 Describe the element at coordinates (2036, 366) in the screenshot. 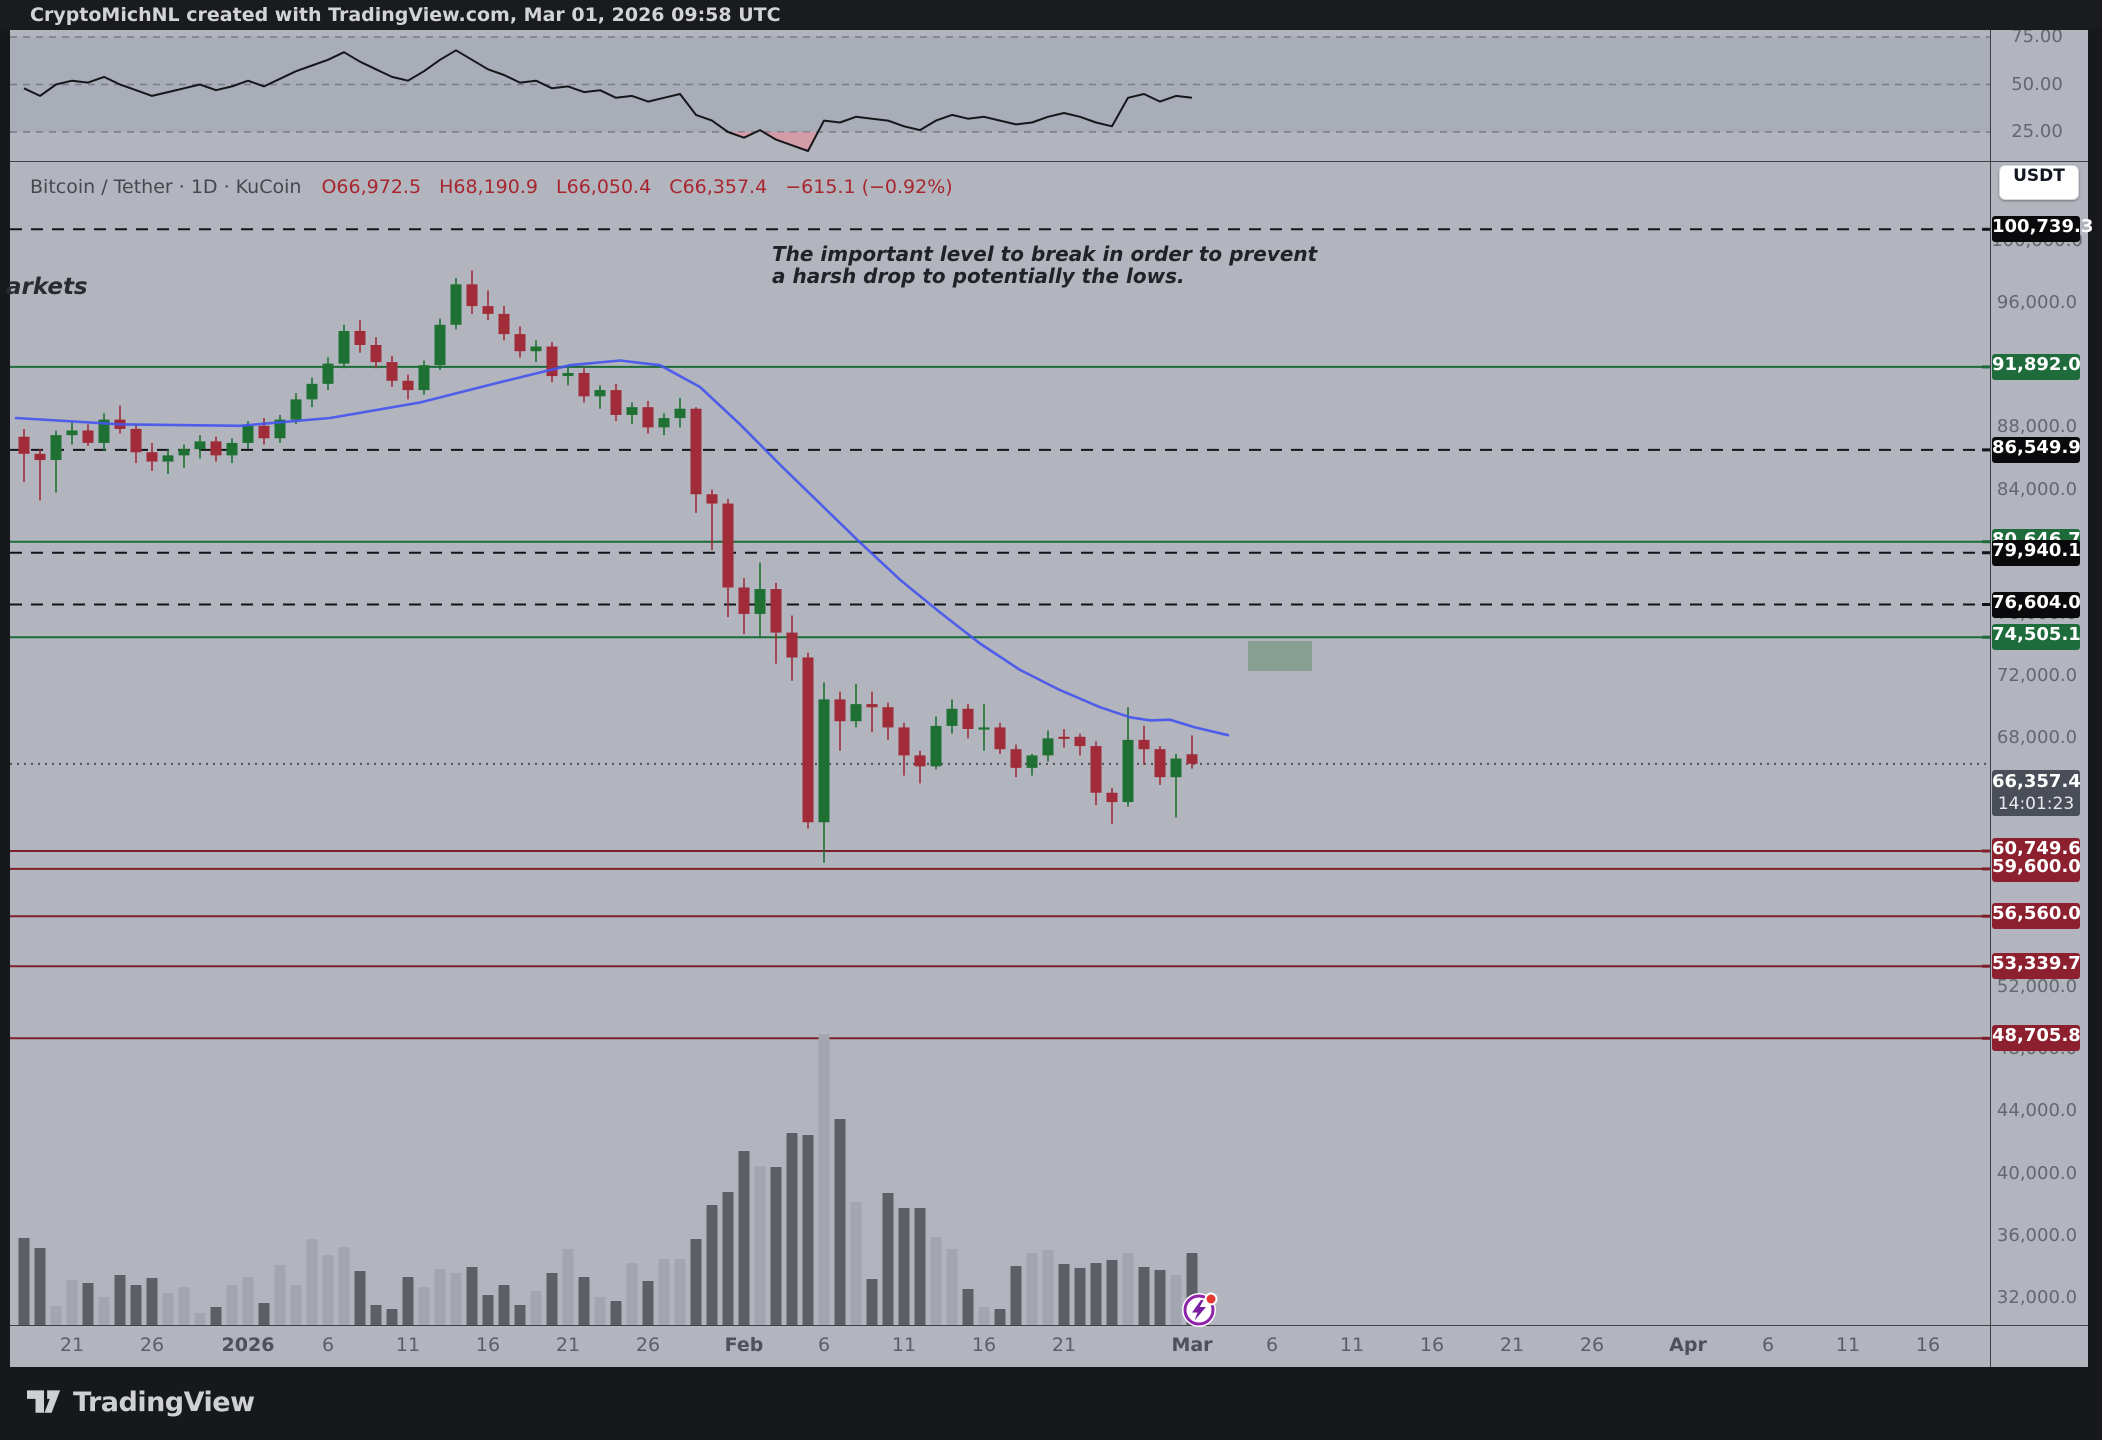

I see `price-level-label: 91,892.0` at that location.